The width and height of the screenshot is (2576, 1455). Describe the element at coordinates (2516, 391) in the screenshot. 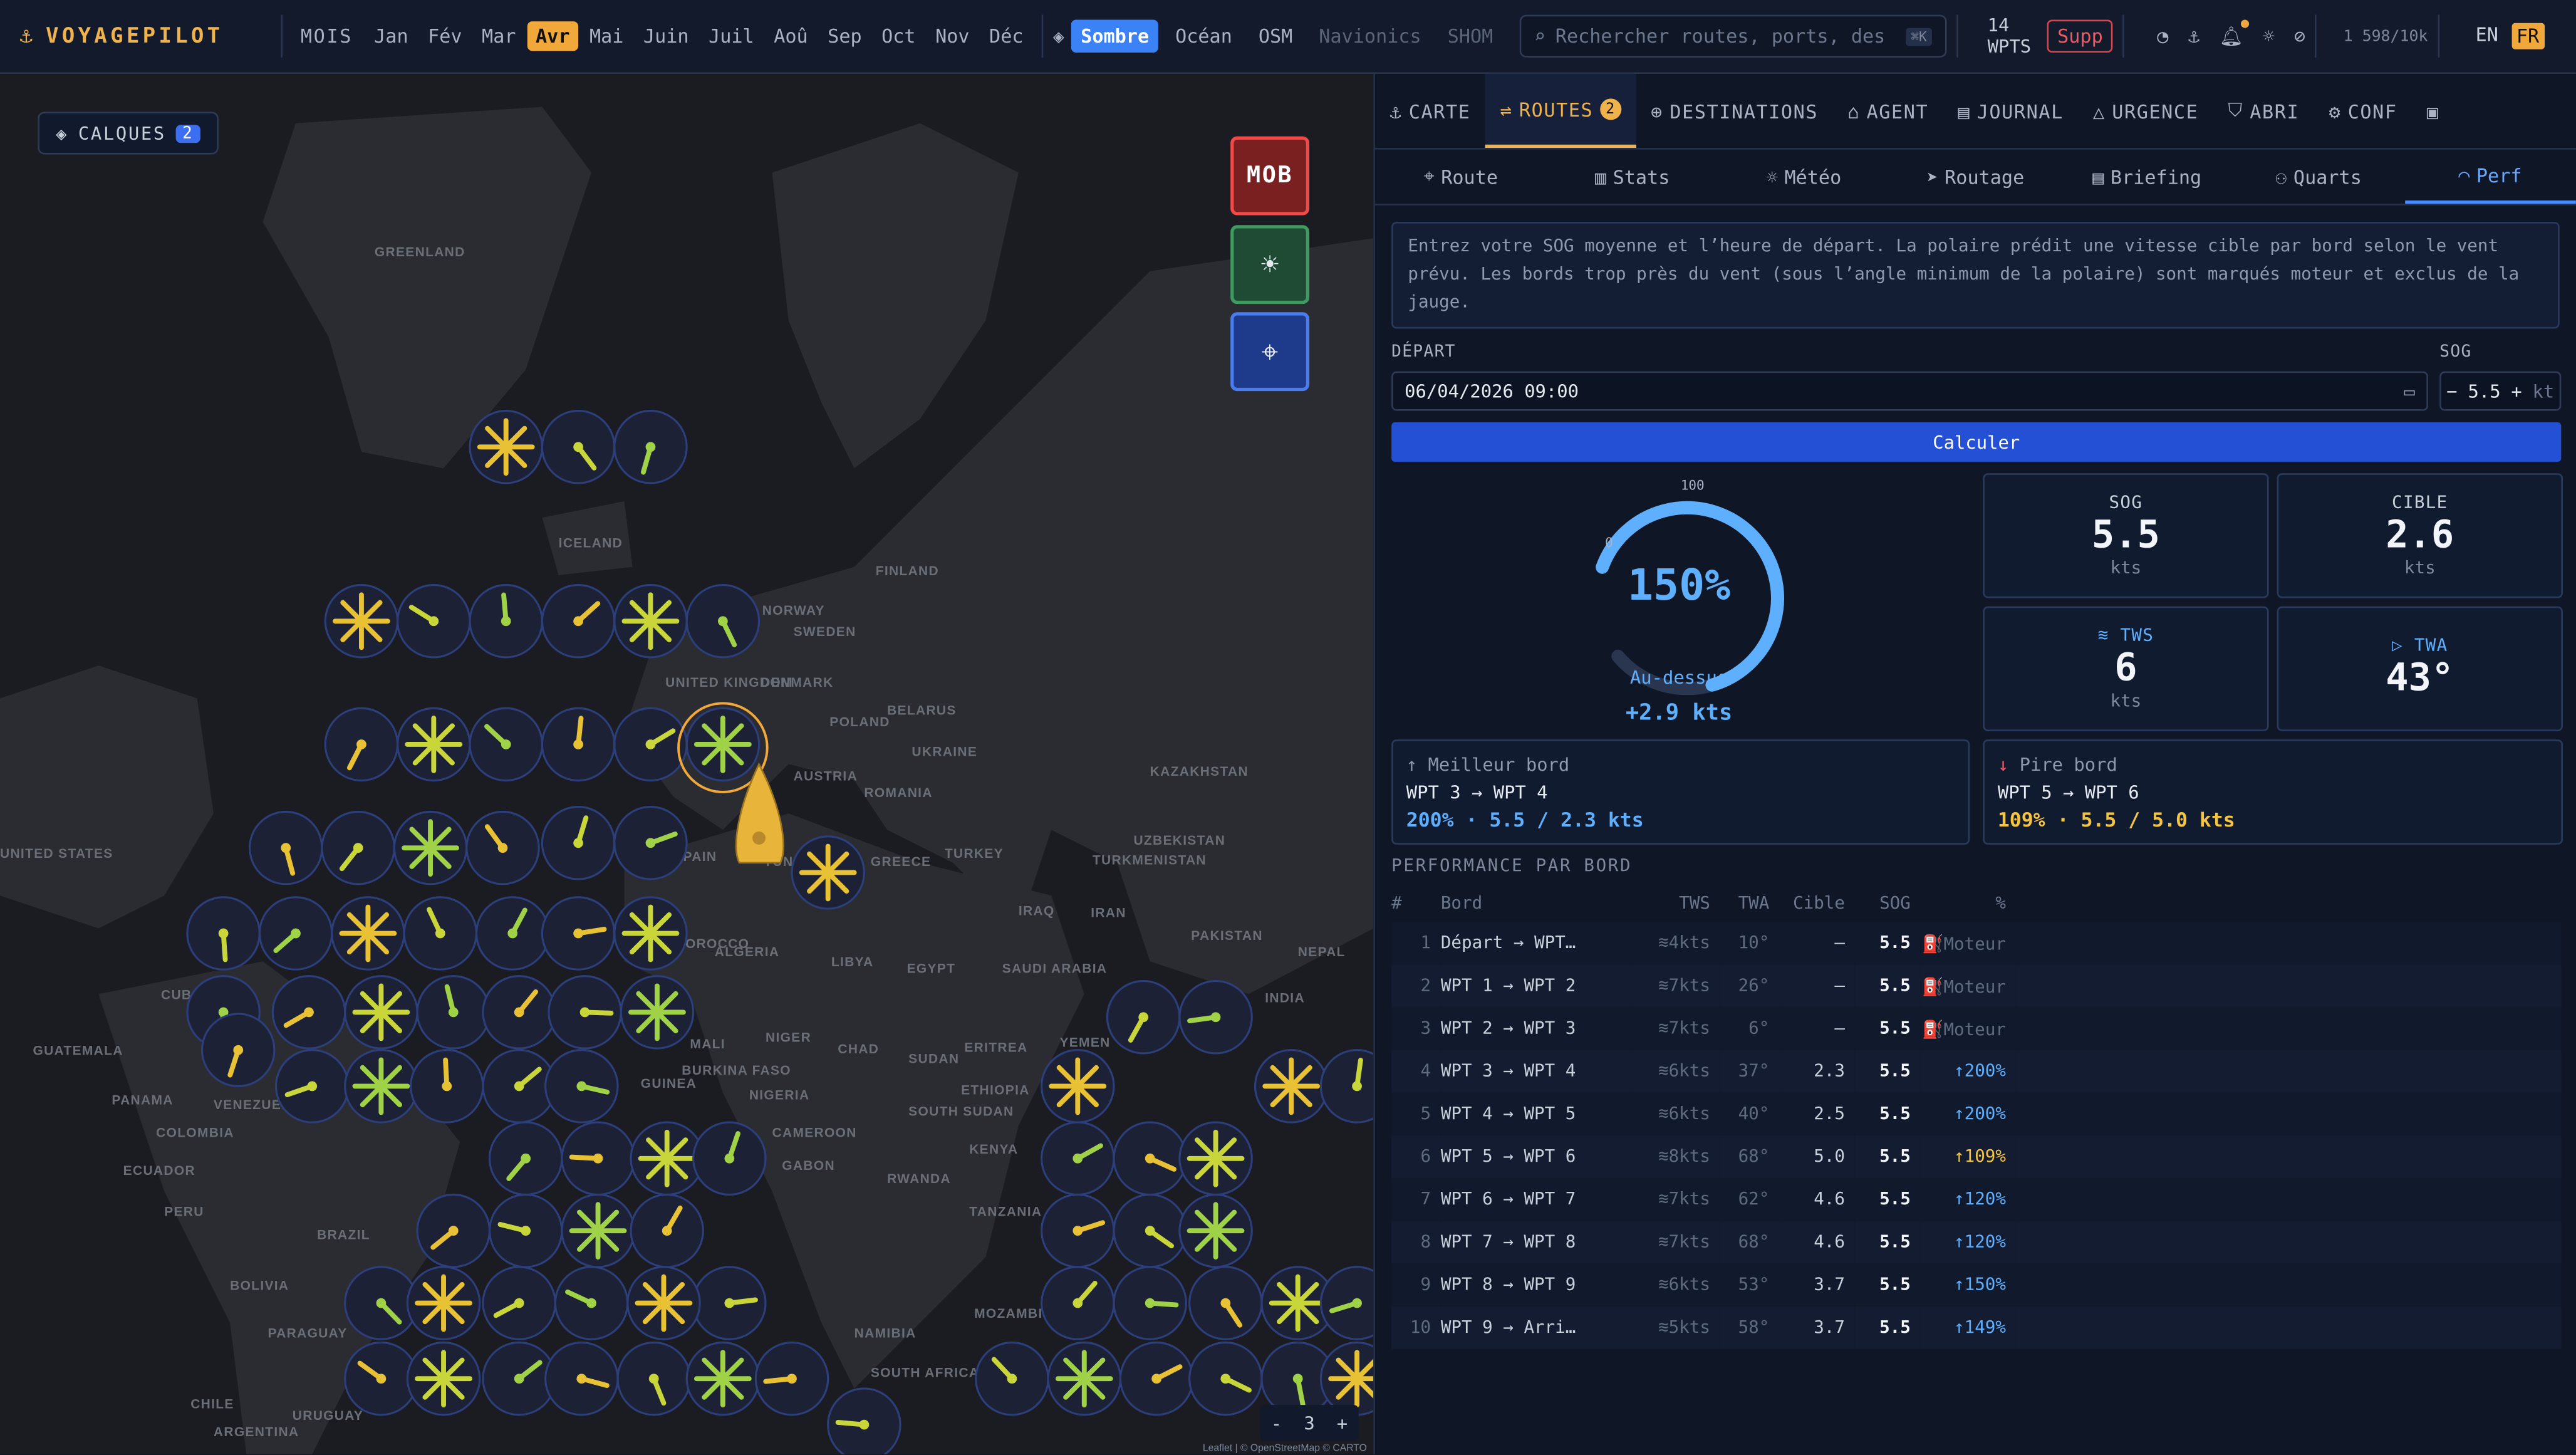

I see `sog-increment: +` at that location.